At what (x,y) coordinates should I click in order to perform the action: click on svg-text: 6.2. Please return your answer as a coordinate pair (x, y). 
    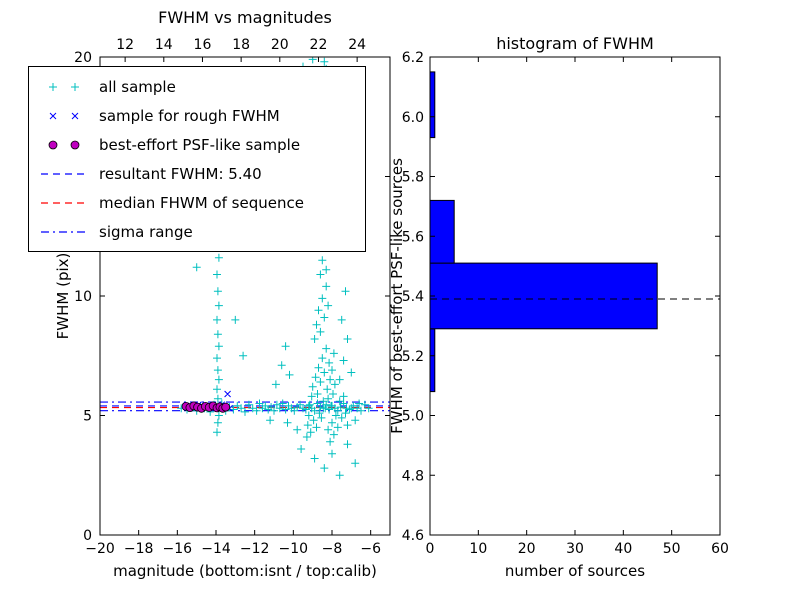
    Looking at the image, I should click on (413, 58).